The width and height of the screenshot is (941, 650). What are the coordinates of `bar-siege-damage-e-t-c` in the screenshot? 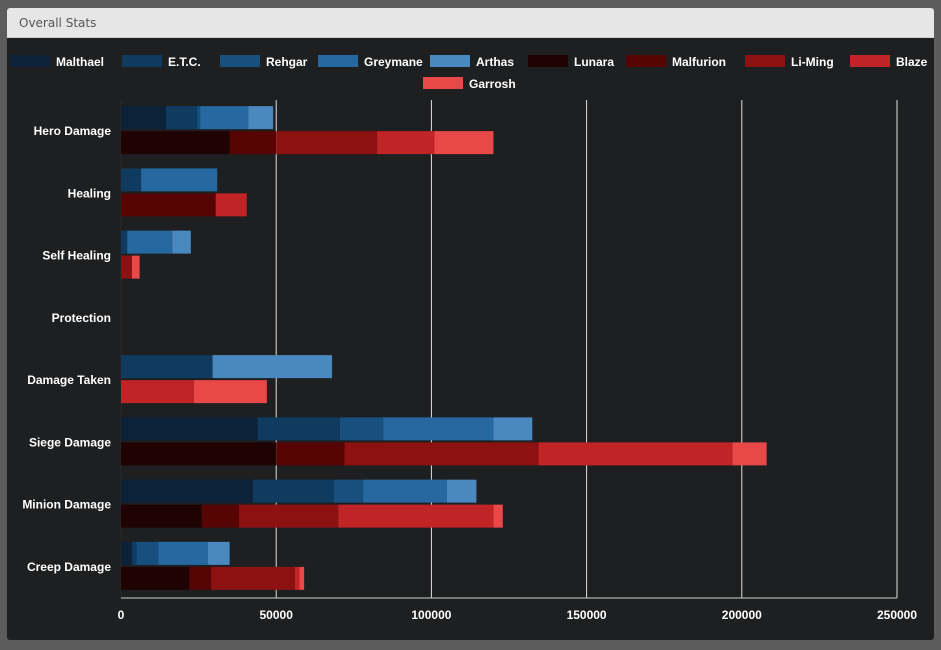 It's located at (298, 429).